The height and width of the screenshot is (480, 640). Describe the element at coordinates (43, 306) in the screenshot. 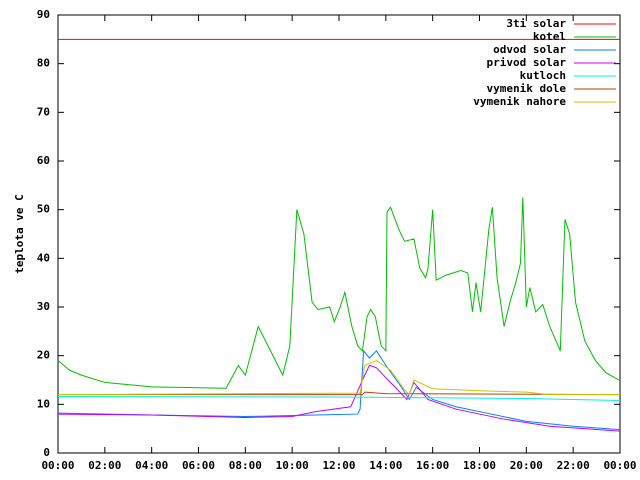

I see `y-tick-label: 30` at that location.